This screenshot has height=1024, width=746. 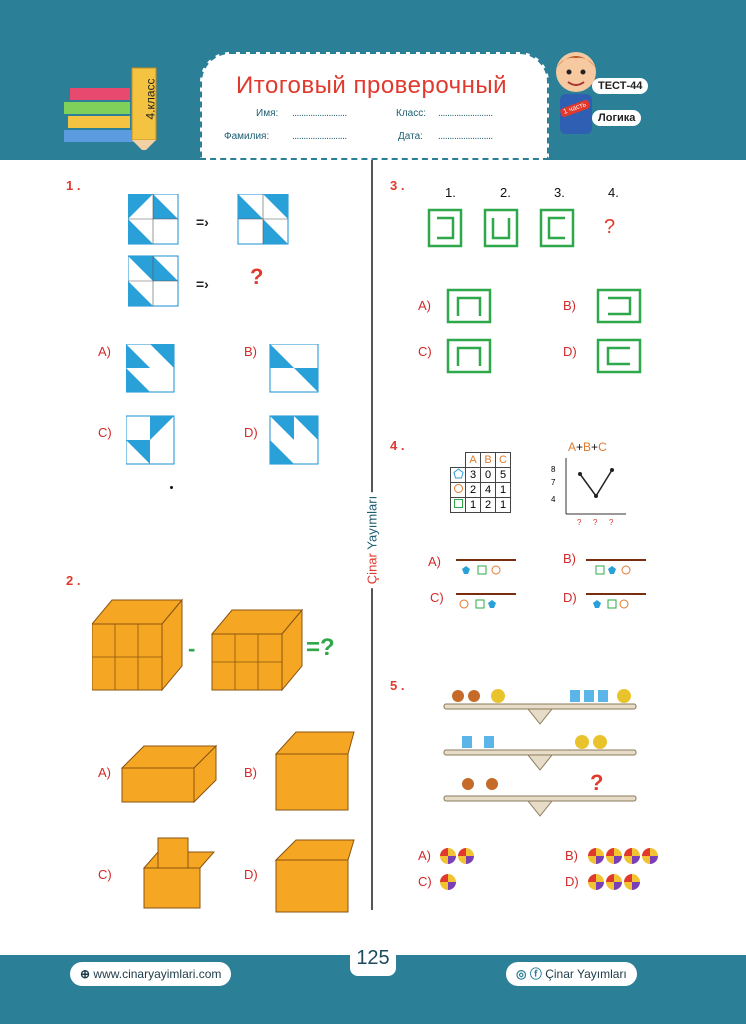 What do you see at coordinates (610, 227) in the screenshot?
I see `q3-question-mark: ?` at bounding box center [610, 227].